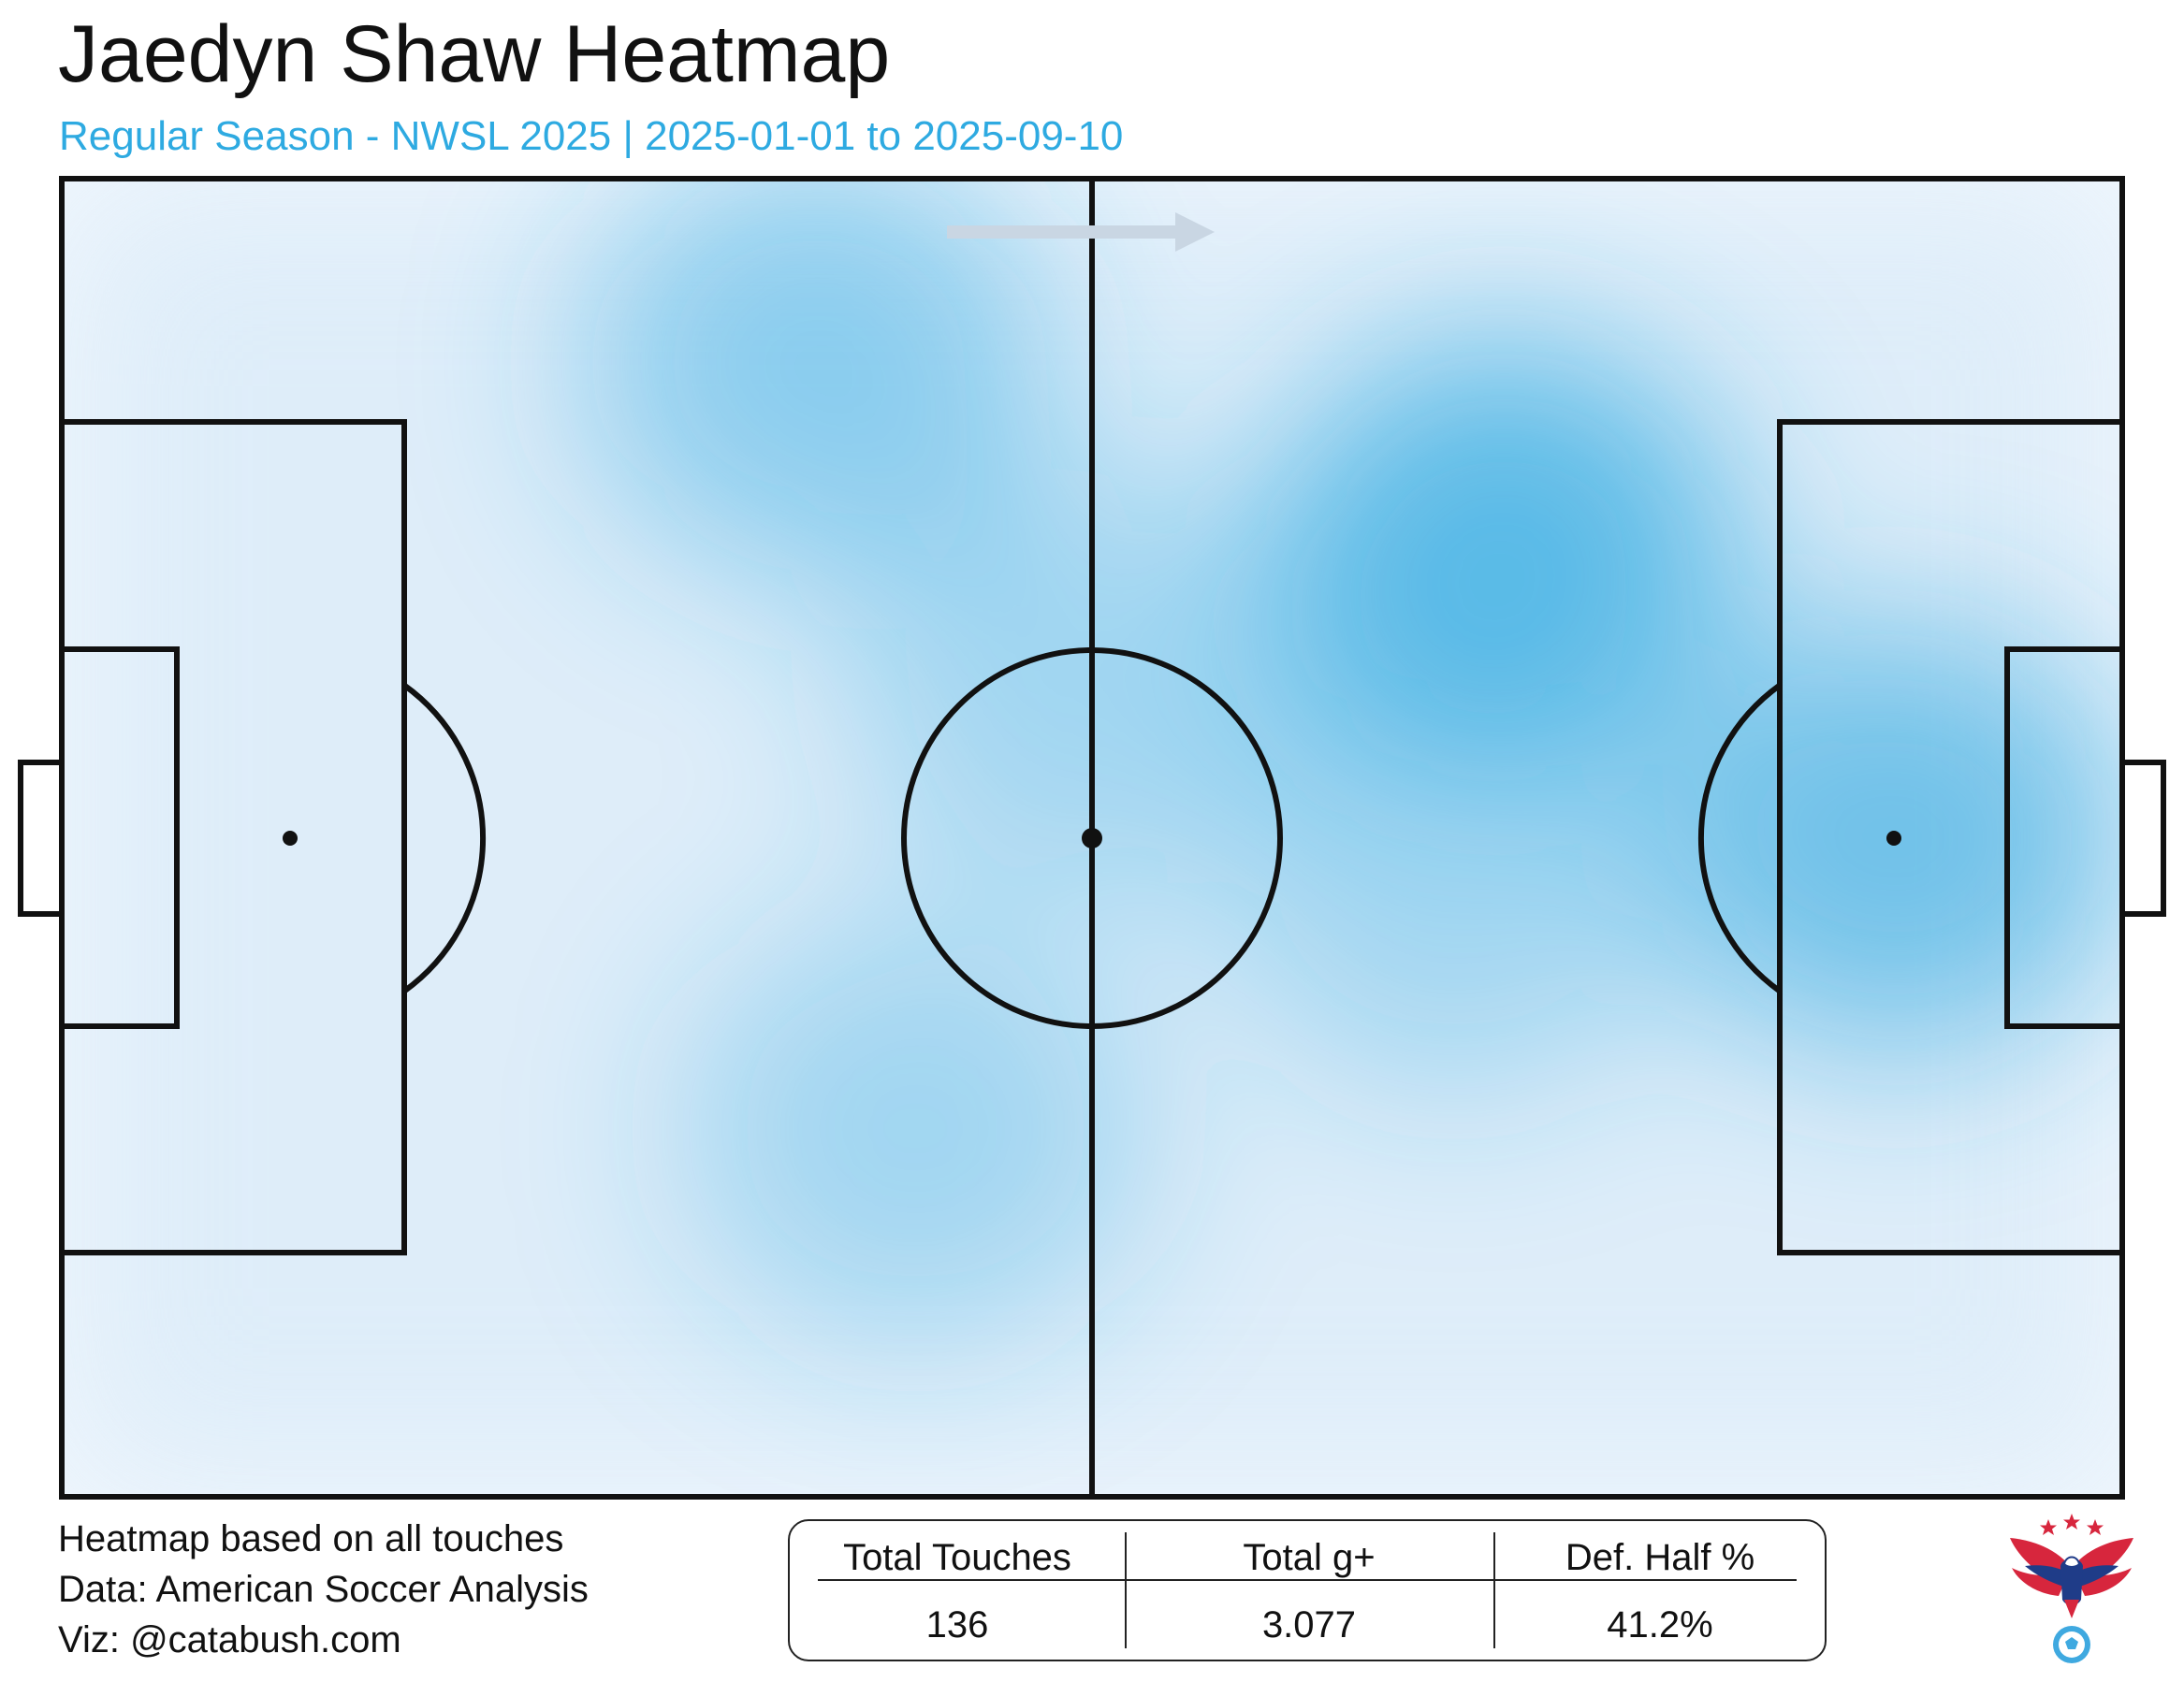 This screenshot has height=1682, width=2184. I want to click on footer-method: Heatmap based on all touches, so click(311, 1538).